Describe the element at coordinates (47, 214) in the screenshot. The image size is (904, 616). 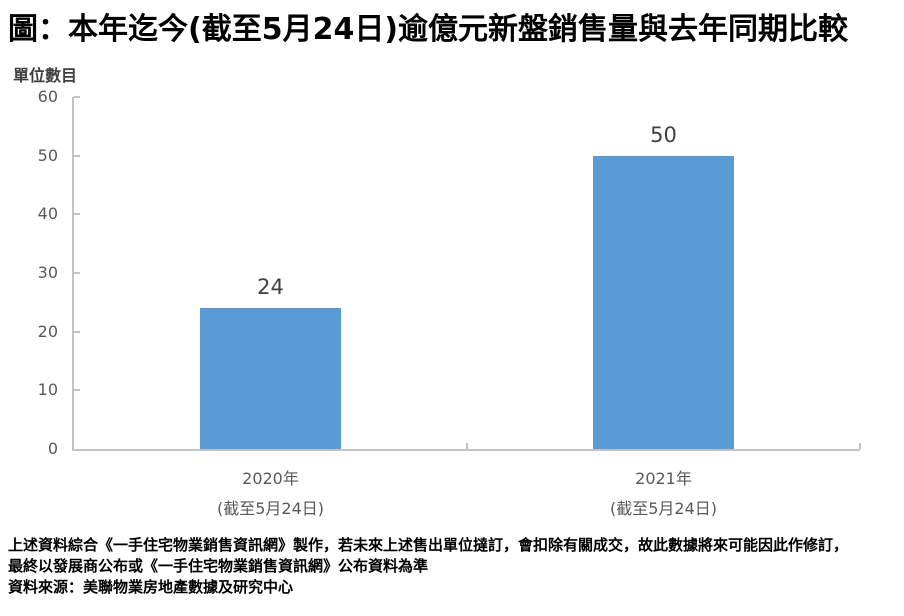
I see `y-tick-label: 40` at that location.